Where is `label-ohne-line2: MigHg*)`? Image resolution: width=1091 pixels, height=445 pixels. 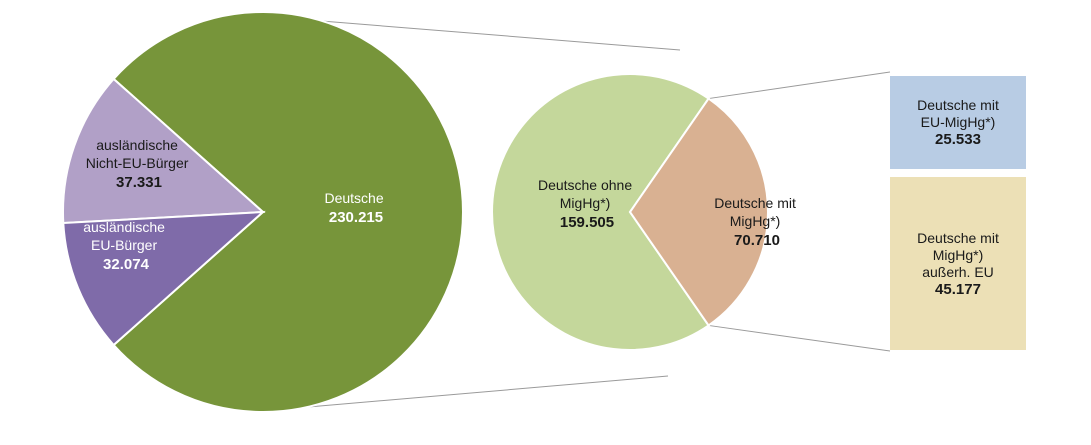
label-ohne-line2: MigHg*) is located at coordinates (585, 203).